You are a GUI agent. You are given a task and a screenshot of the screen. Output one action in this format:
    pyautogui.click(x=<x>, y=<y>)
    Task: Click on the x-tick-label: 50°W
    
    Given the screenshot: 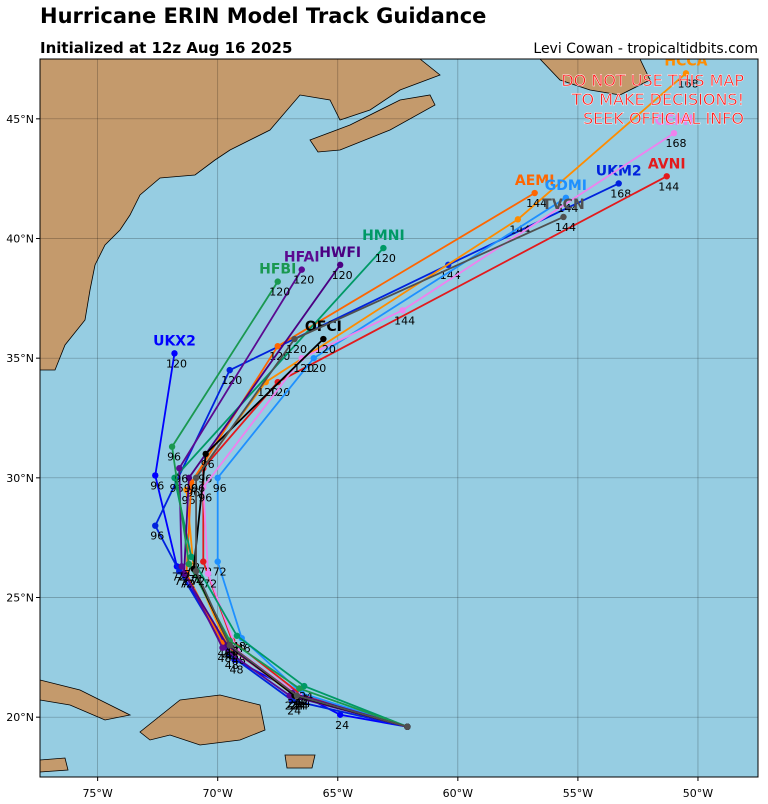 What is the action you would take?
    pyautogui.click(x=698, y=793)
    